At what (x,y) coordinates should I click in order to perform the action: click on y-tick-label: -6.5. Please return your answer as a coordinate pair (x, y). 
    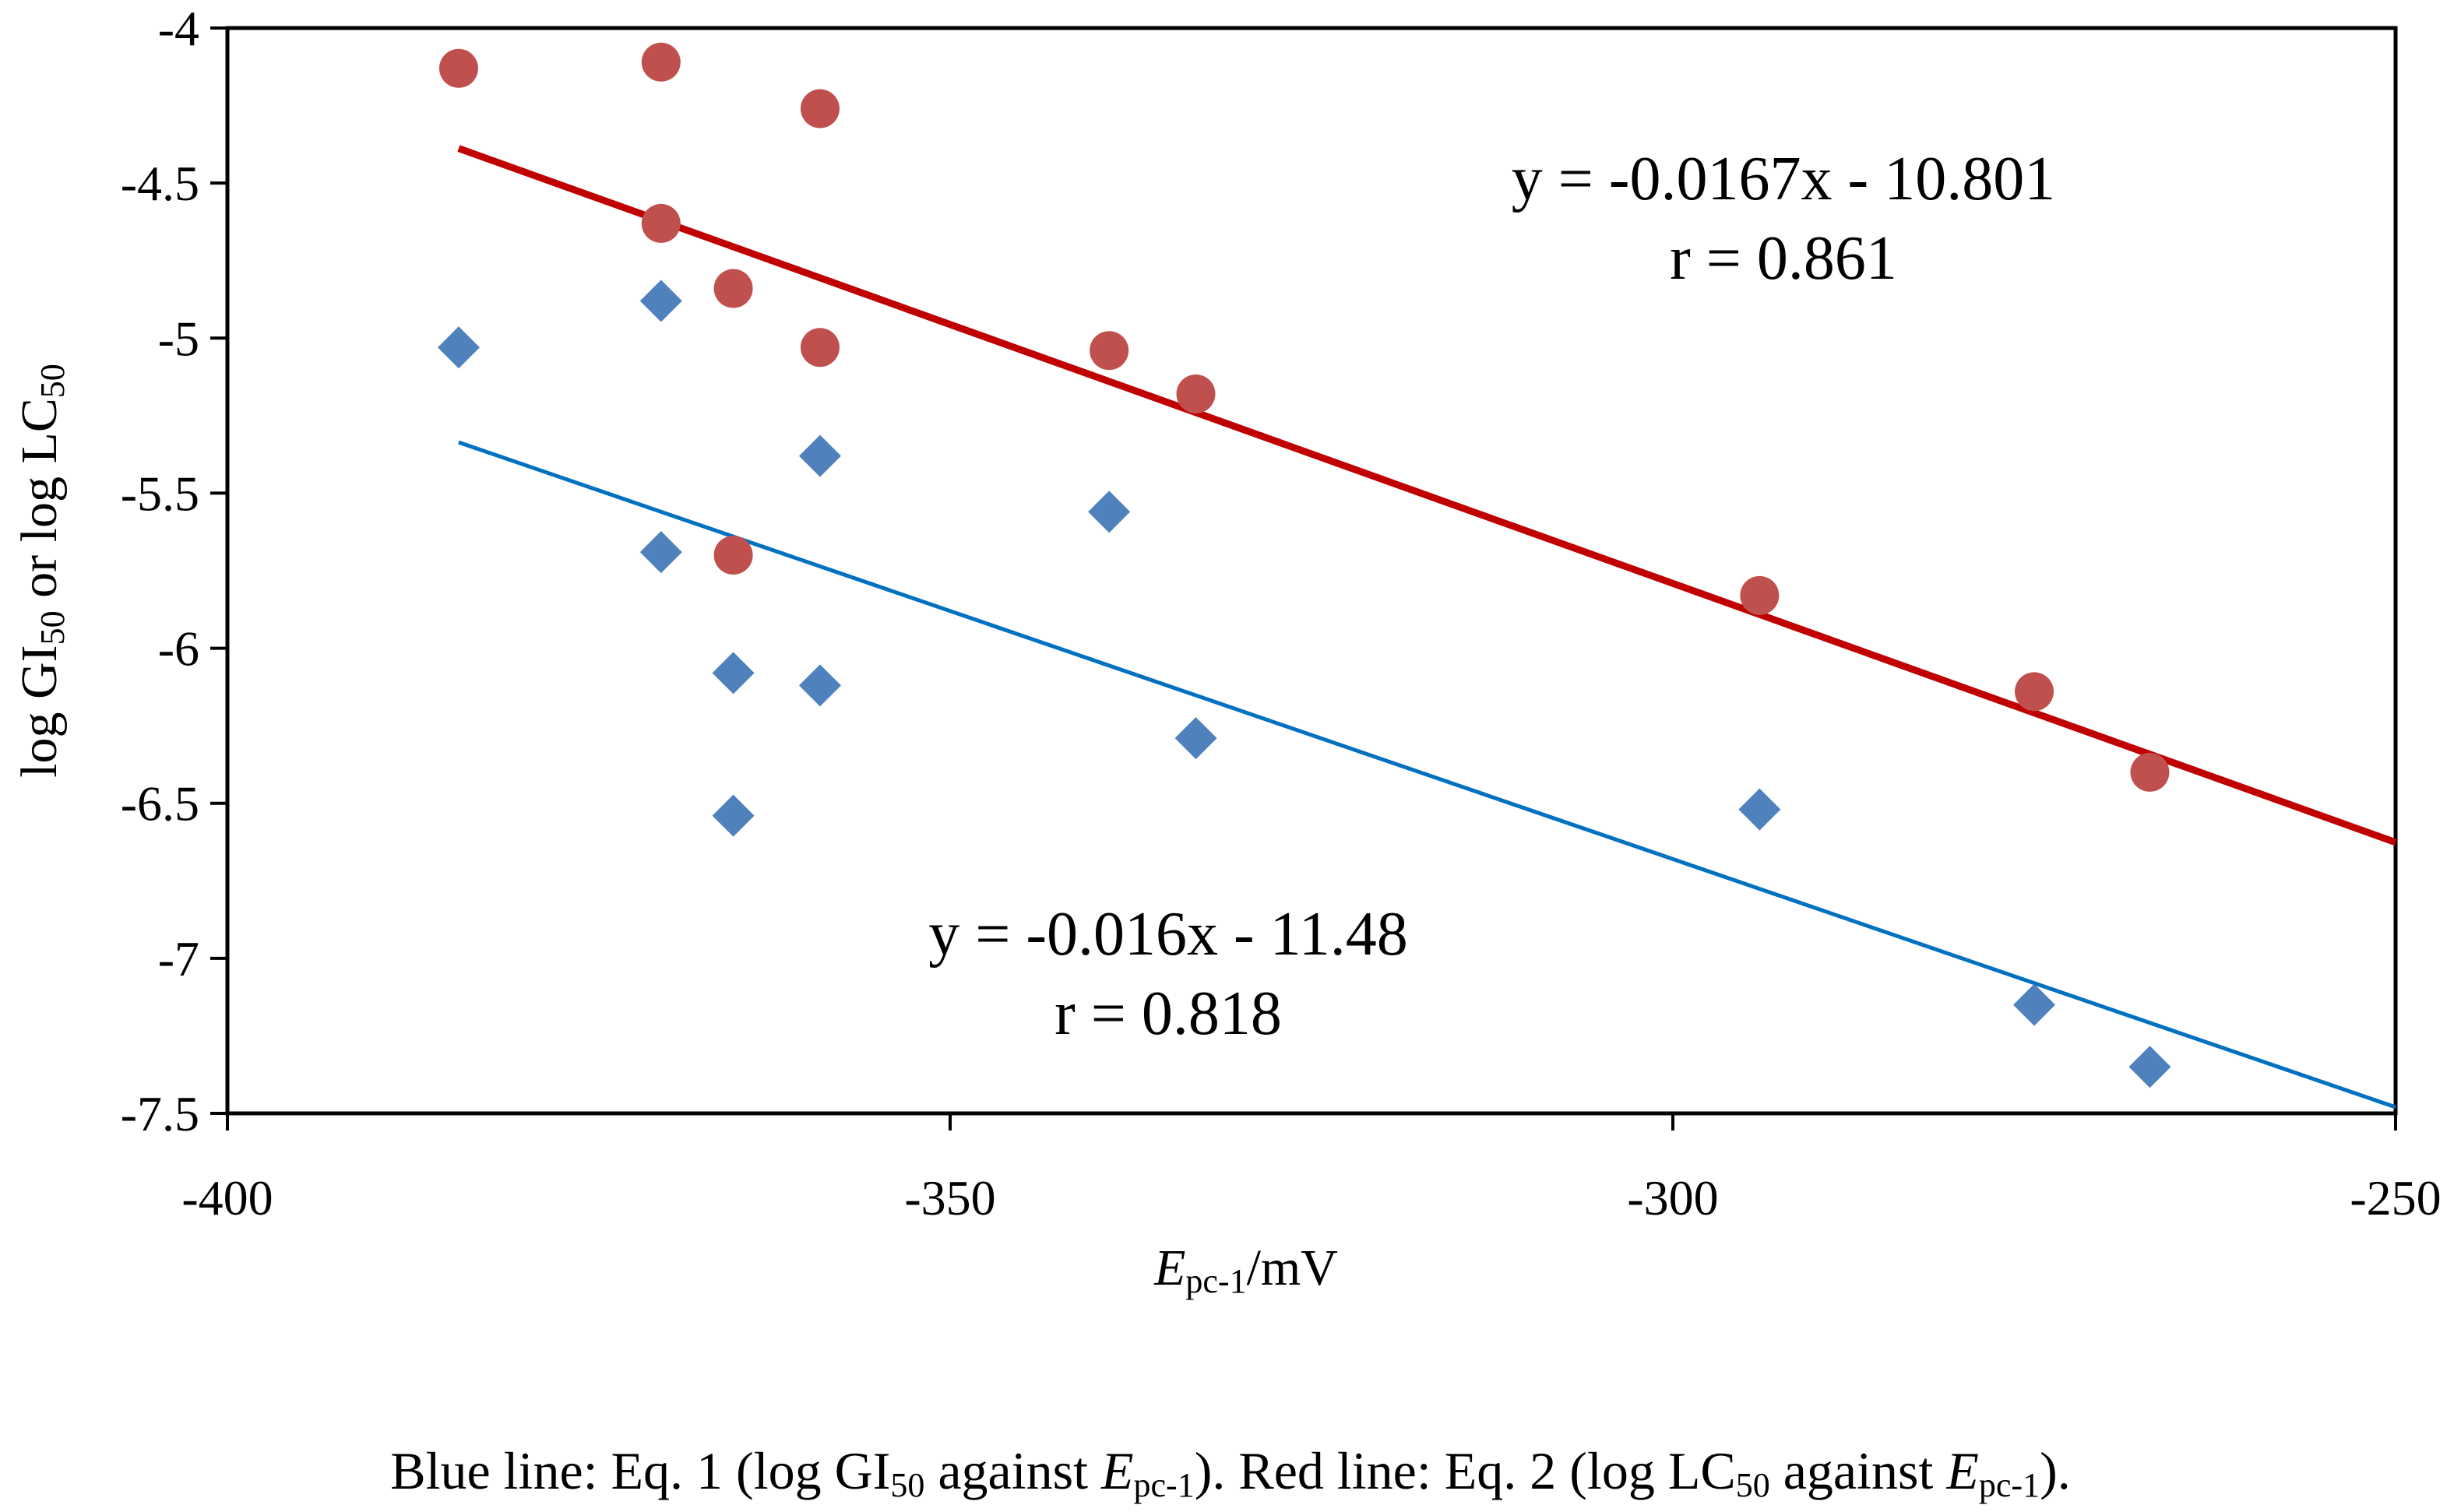
    Looking at the image, I should click on (160, 804).